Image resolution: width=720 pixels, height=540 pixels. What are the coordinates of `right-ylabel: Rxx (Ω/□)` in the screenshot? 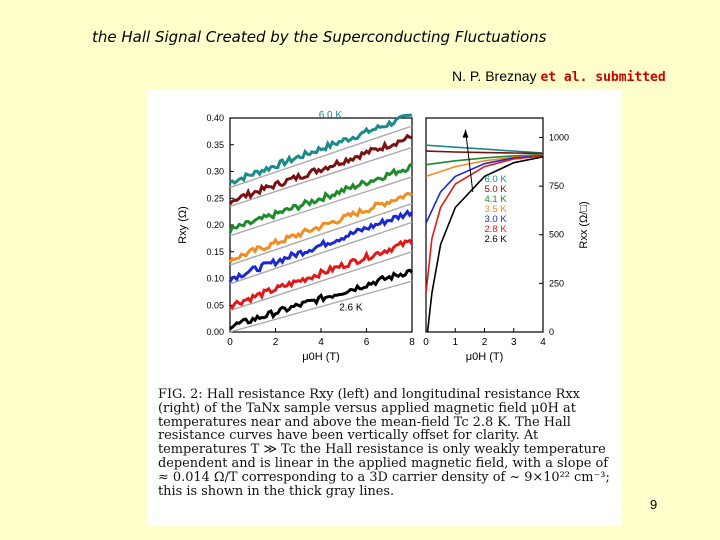 It's located at (584, 224).